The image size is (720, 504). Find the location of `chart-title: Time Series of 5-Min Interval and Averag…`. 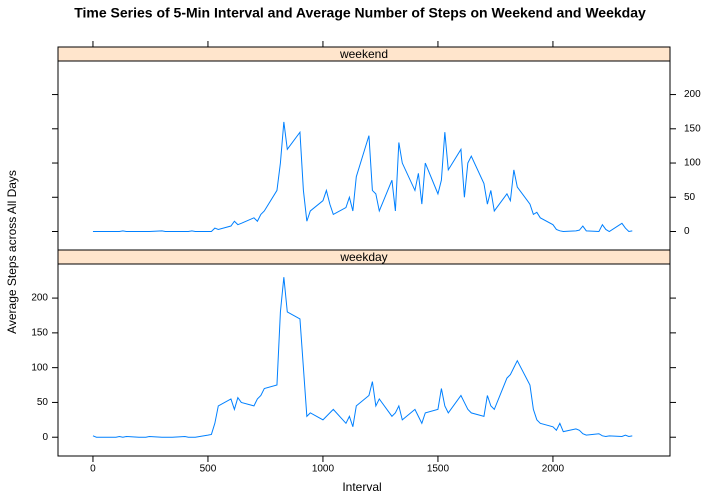

chart-title: Time Series of 5-Min Interval and Averag… is located at coordinates (360, 13).